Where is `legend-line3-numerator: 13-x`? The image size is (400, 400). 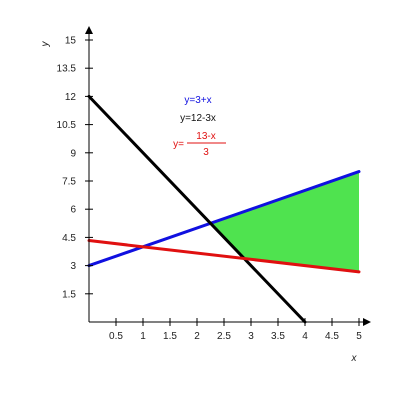
legend-line3-numerator: 13-x is located at coordinates (205, 136).